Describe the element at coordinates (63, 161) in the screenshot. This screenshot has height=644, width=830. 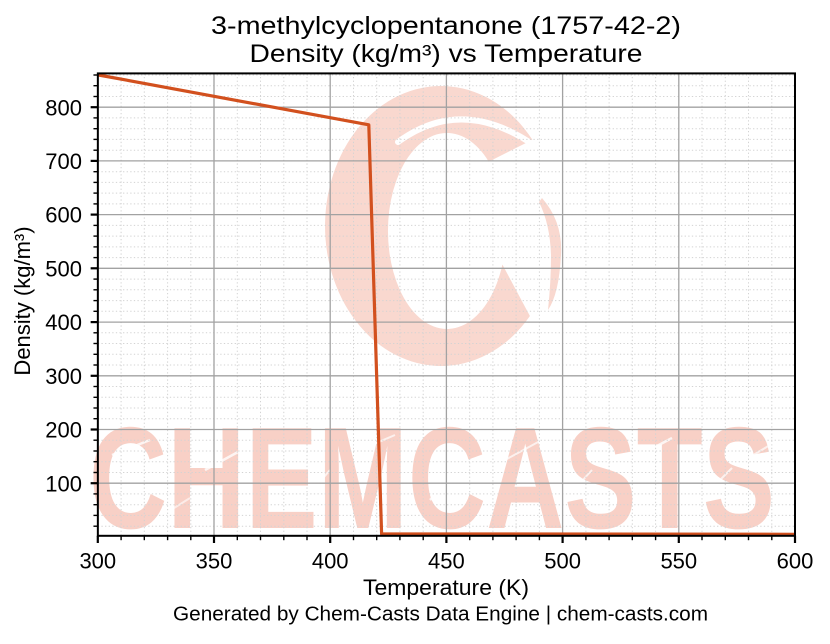
I see `svg-text: 700` at that location.